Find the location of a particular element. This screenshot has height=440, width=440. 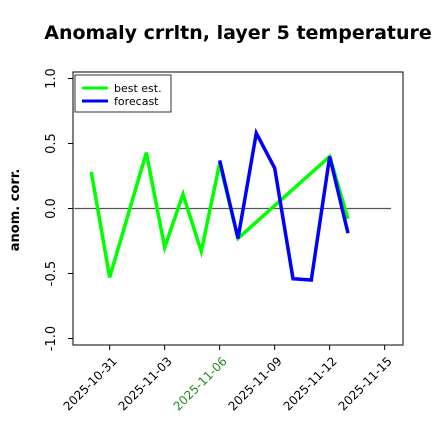

x-tick-label: 2025-11-09 is located at coordinates (255, 383).